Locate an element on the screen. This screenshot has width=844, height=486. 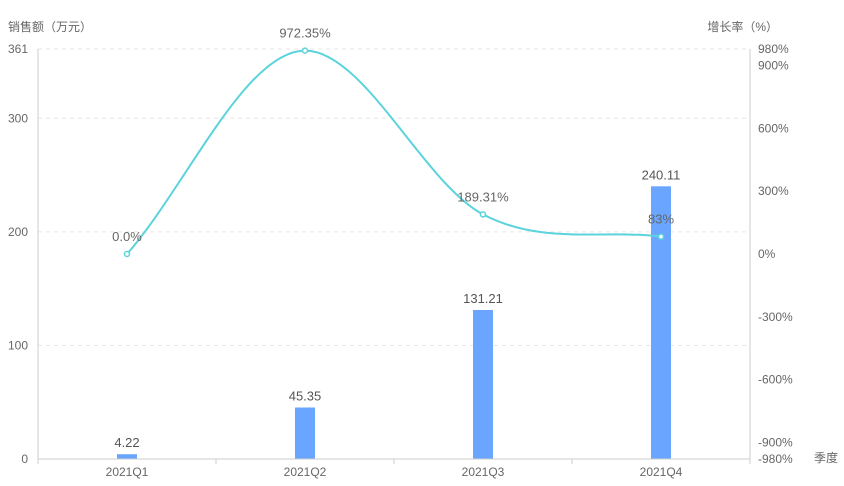
line-value-label: 189.31% is located at coordinates (483, 196).